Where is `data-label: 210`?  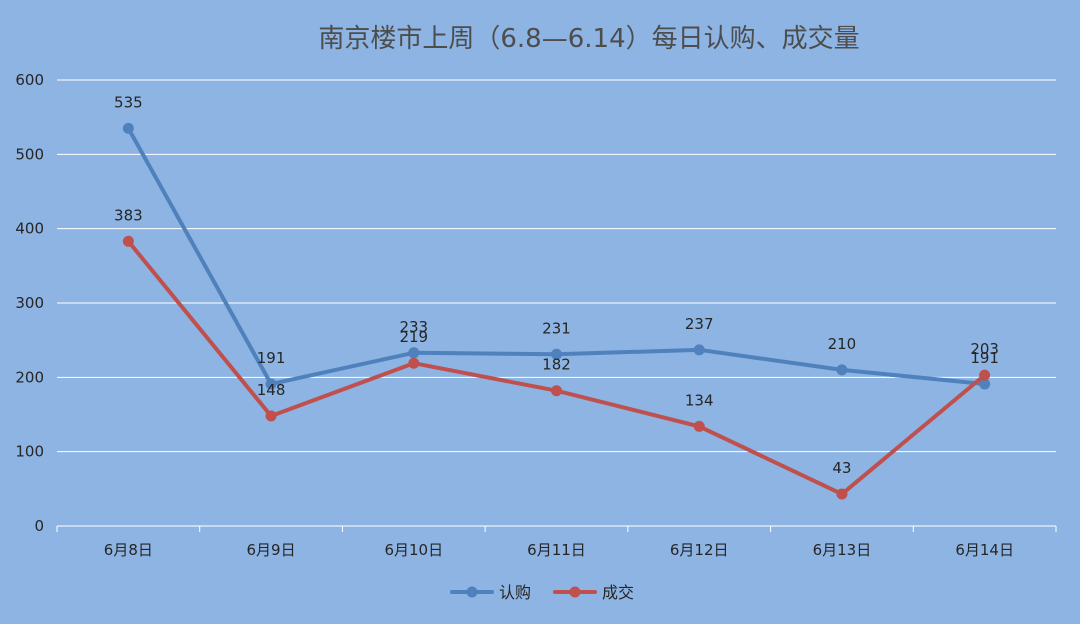
data-label: 210 is located at coordinates (842, 344).